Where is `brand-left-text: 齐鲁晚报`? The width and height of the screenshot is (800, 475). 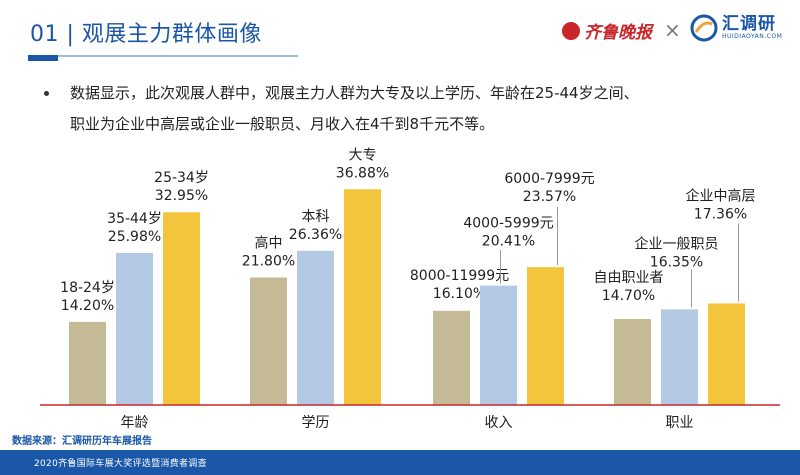 brand-left-text: 齐鲁晚报 is located at coordinates (618, 33).